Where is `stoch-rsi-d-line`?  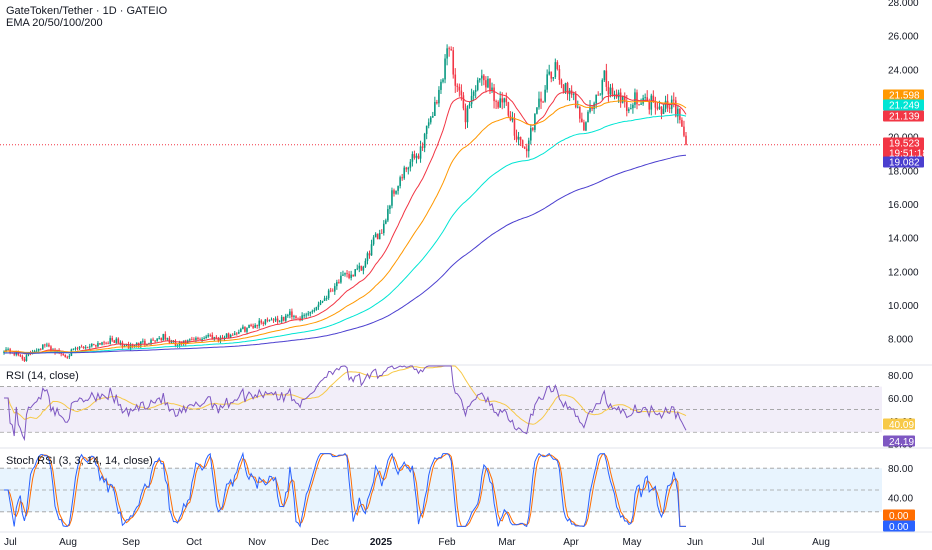
stoch-rsi-d-line is located at coordinates (345, 490).